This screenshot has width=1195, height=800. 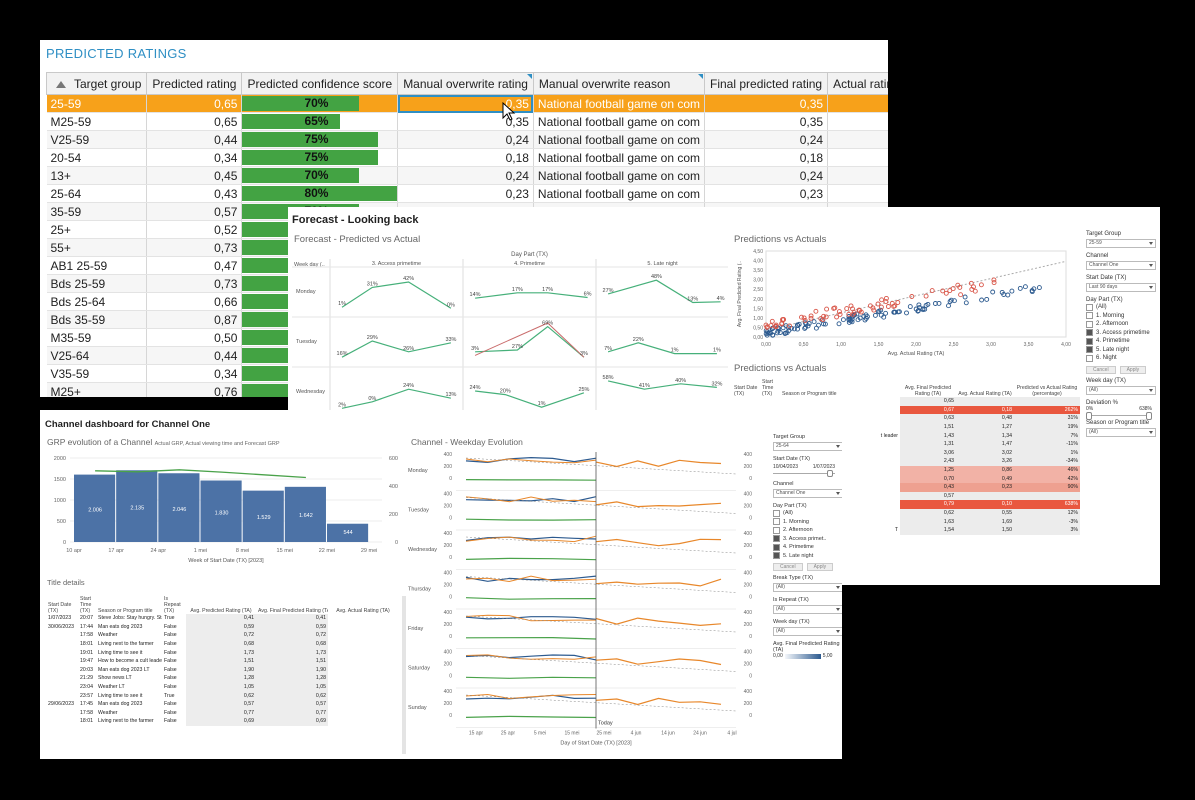 I want to click on col-manual-overwrite-reason: Manual overwrite reason, so click(x=619, y=83).